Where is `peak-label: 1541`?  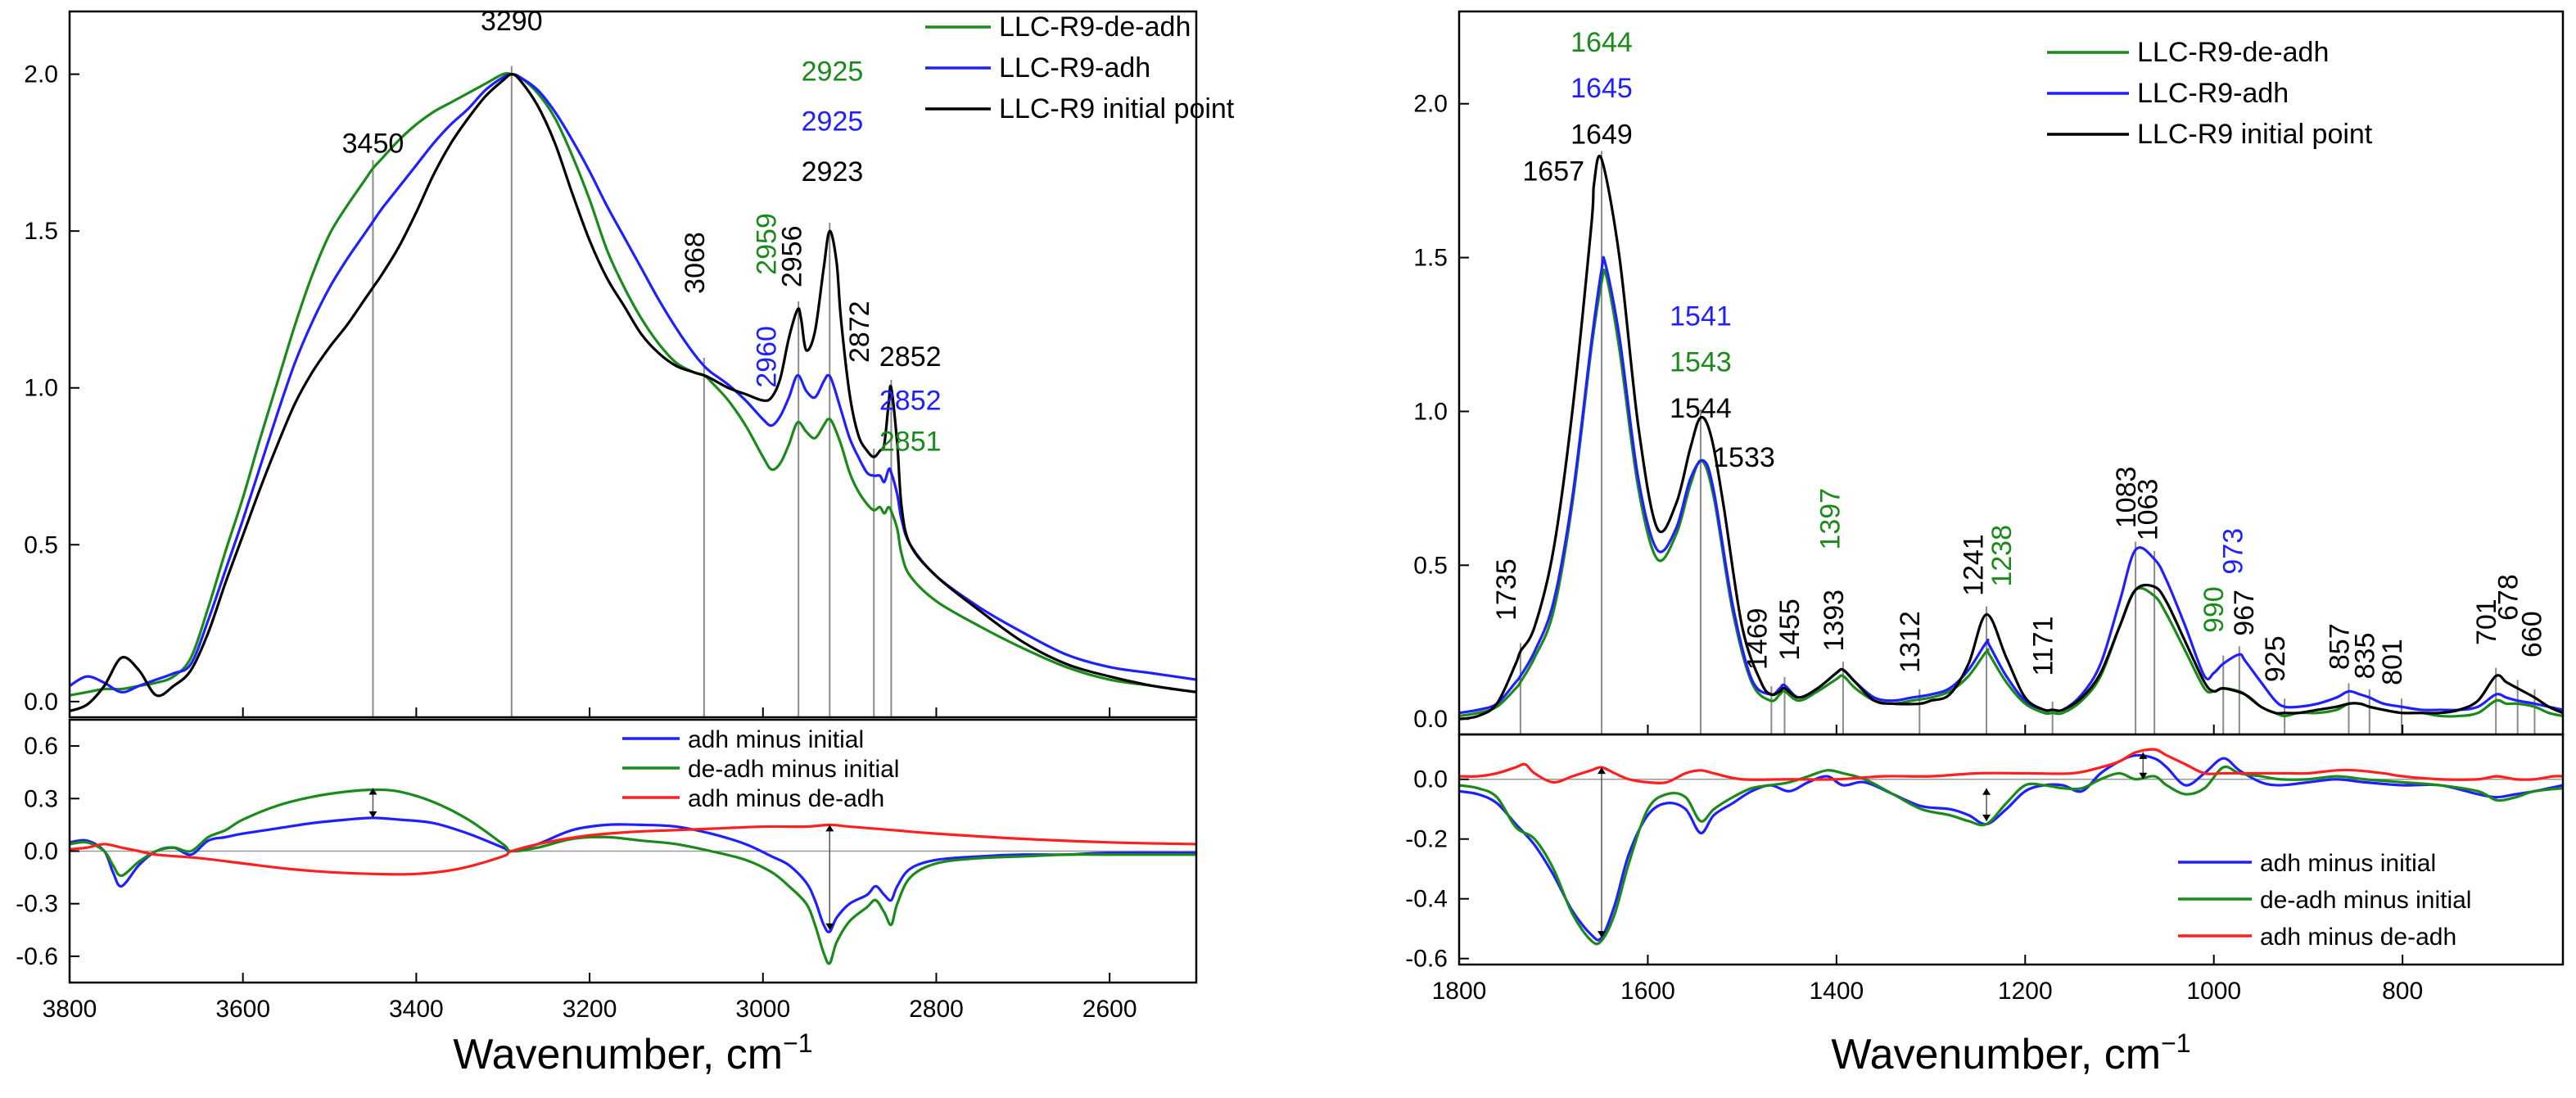 peak-label: 1541 is located at coordinates (1701, 316).